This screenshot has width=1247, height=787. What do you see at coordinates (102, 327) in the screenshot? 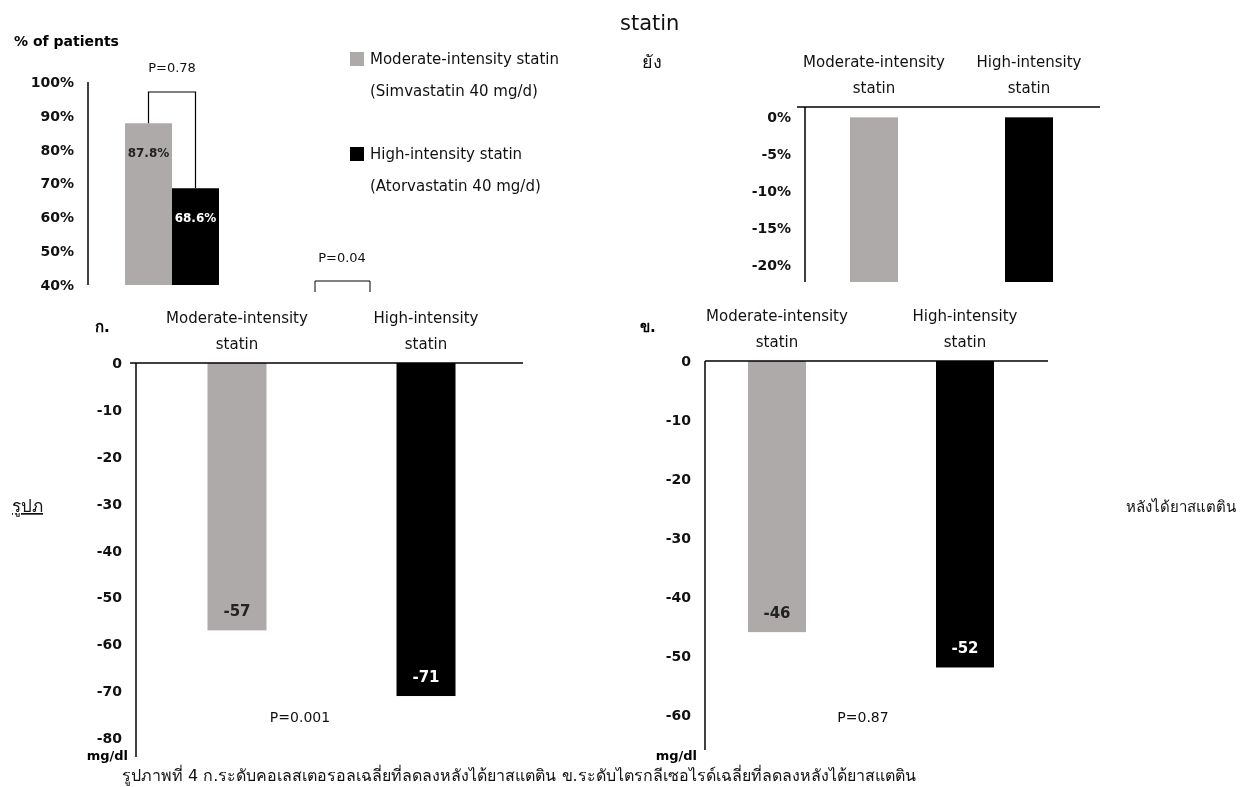
I see `chart-title: ก.` at bounding box center [102, 327].